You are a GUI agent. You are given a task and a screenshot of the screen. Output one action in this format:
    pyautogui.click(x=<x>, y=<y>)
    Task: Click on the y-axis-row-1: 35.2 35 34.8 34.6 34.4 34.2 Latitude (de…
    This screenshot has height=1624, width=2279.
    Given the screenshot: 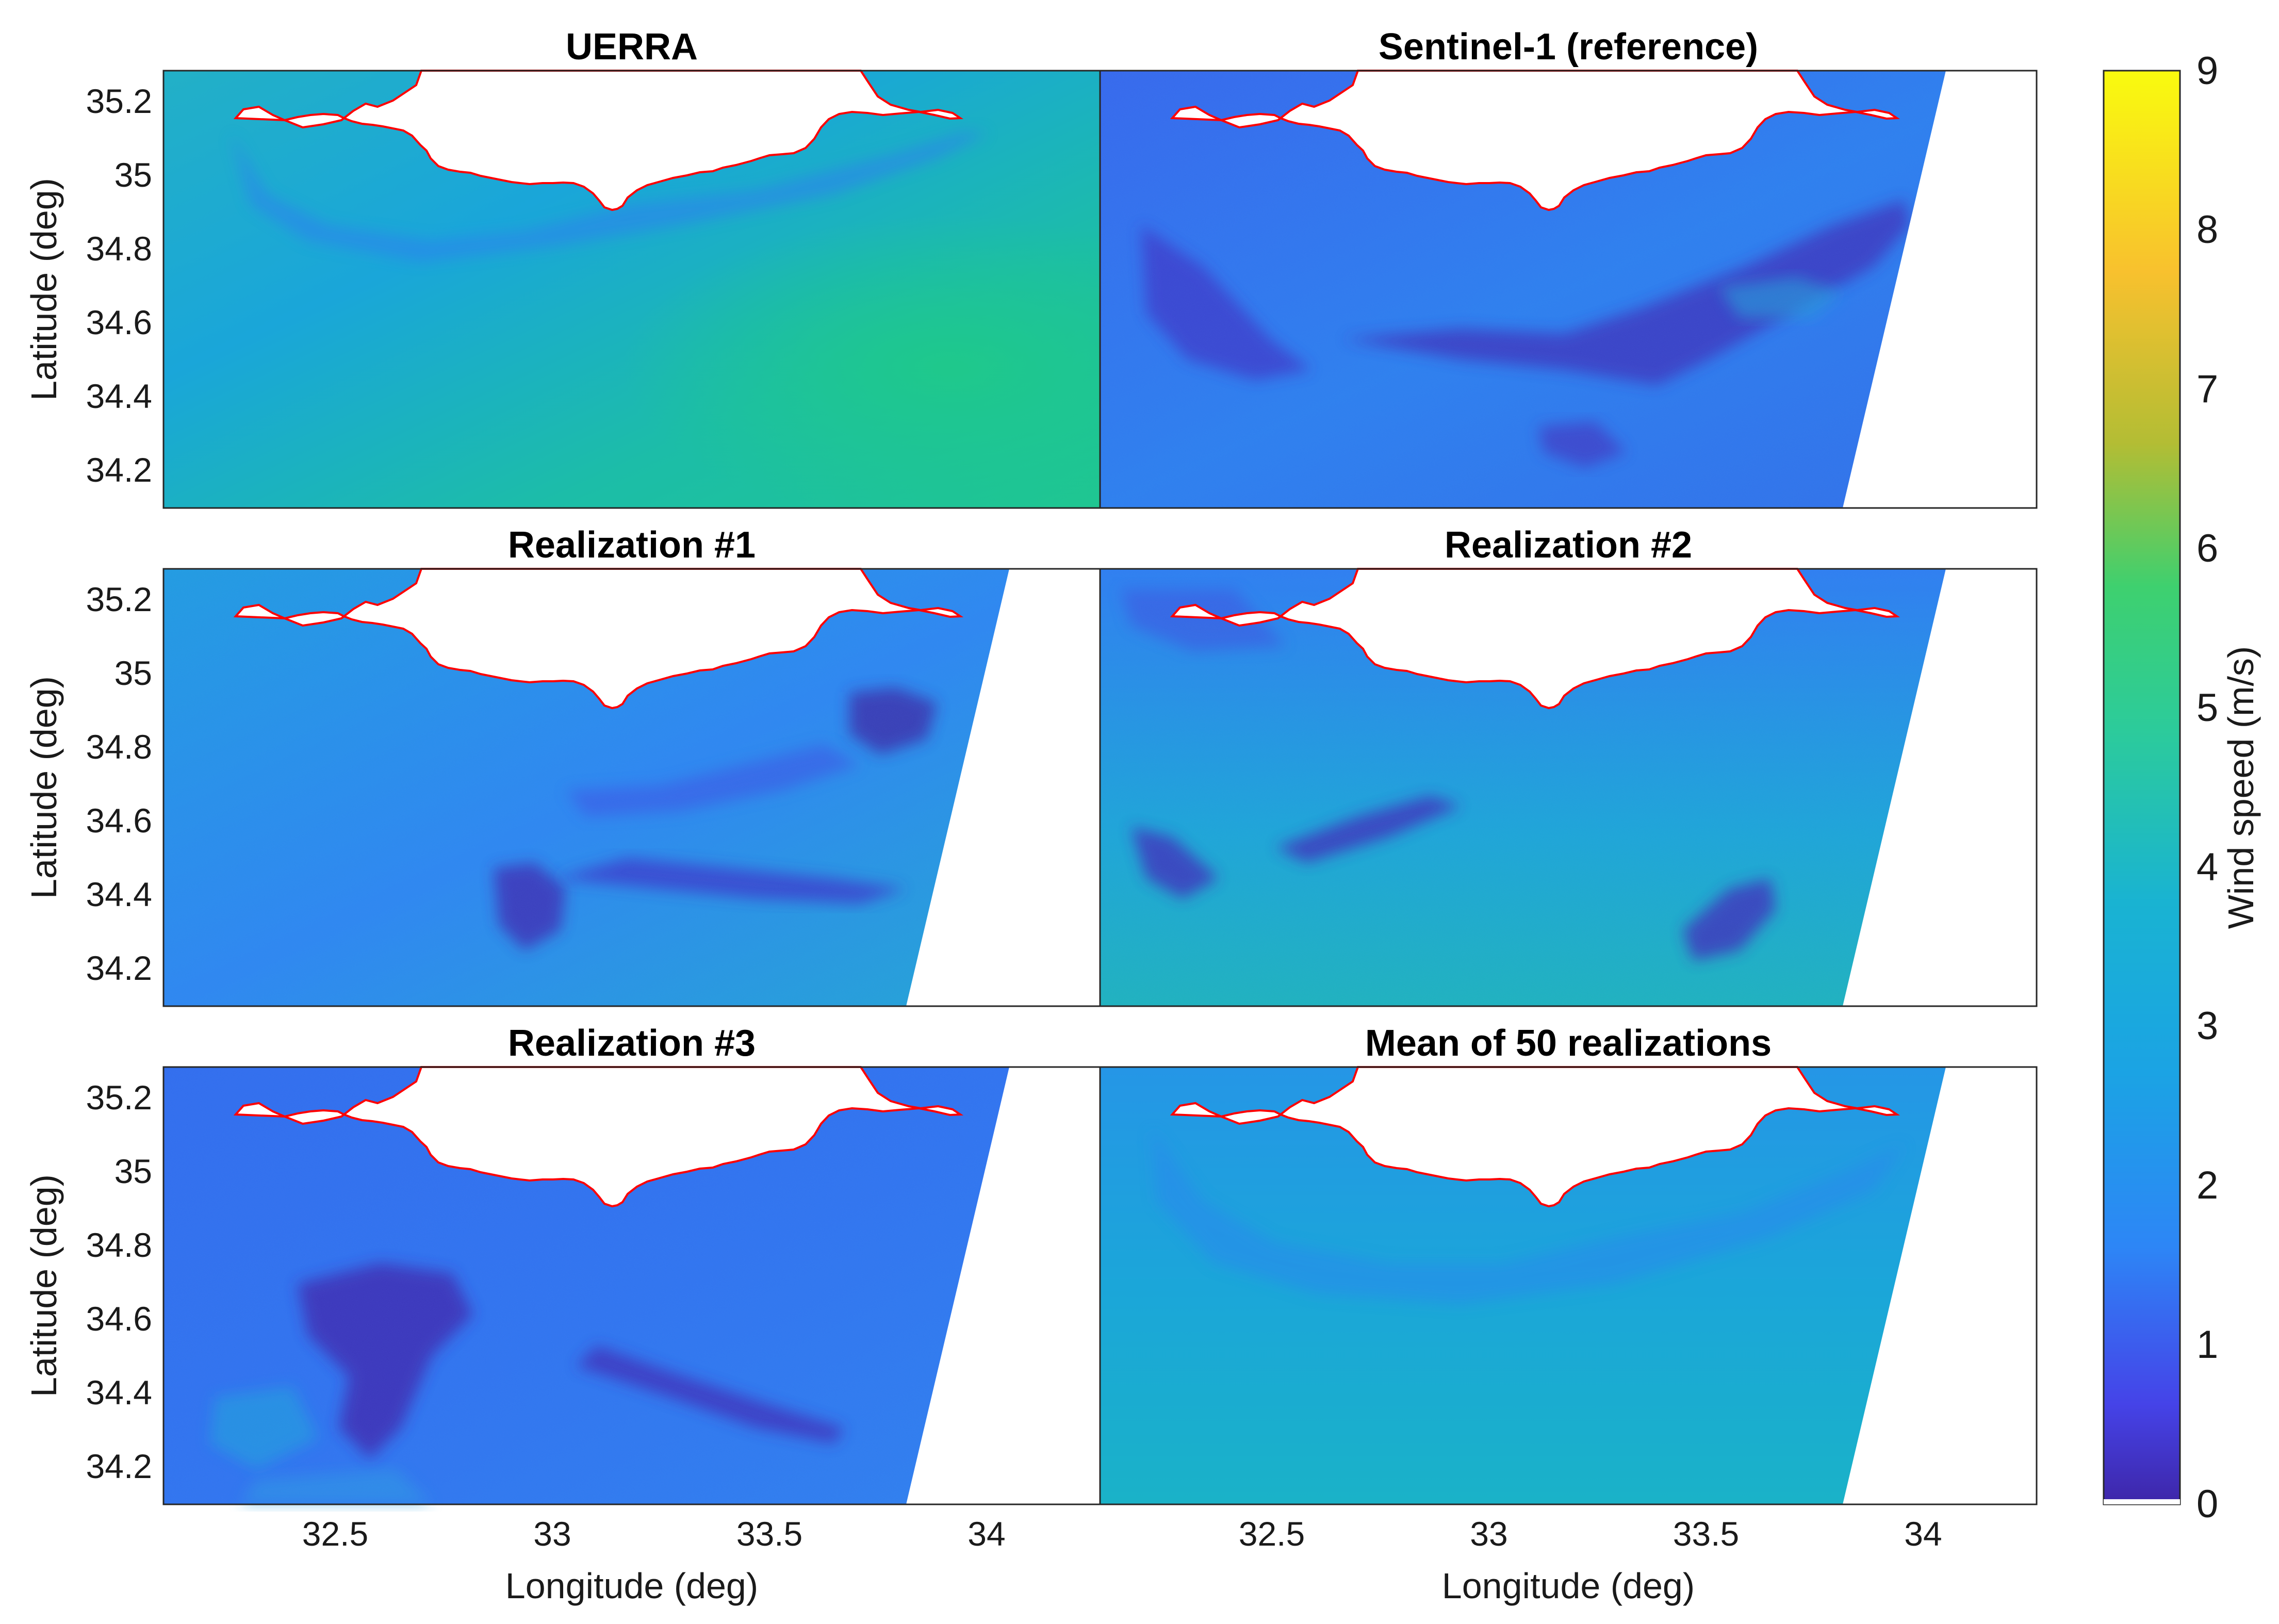 What is the action you would take?
    pyautogui.click(x=88, y=285)
    